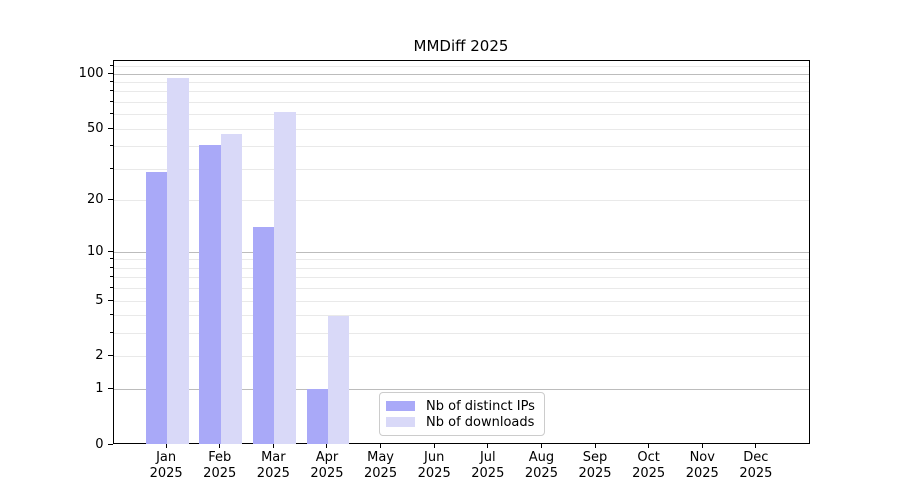  I want to click on x-tick-label-apr: Apr 2025, so click(327, 465).